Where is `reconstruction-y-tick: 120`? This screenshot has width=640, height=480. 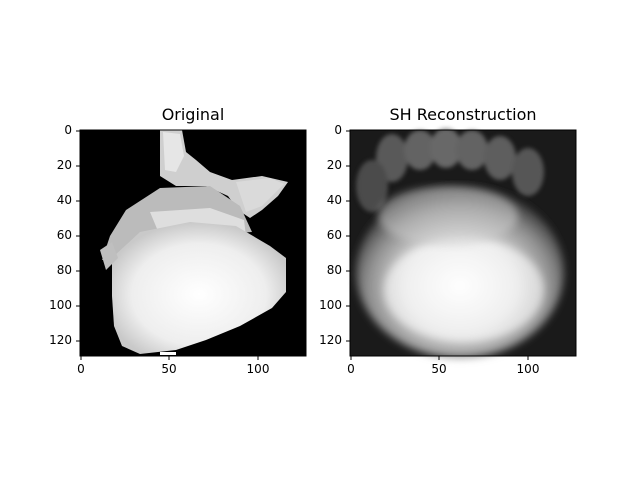
reconstruction-y-tick: 120 is located at coordinates (330, 340).